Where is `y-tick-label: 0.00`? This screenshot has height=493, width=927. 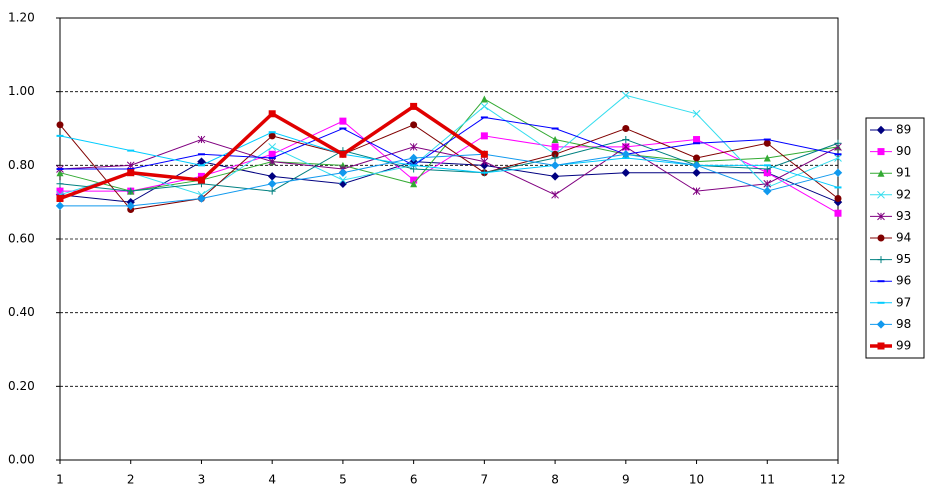
y-tick-label: 0.00 is located at coordinates (21, 460).